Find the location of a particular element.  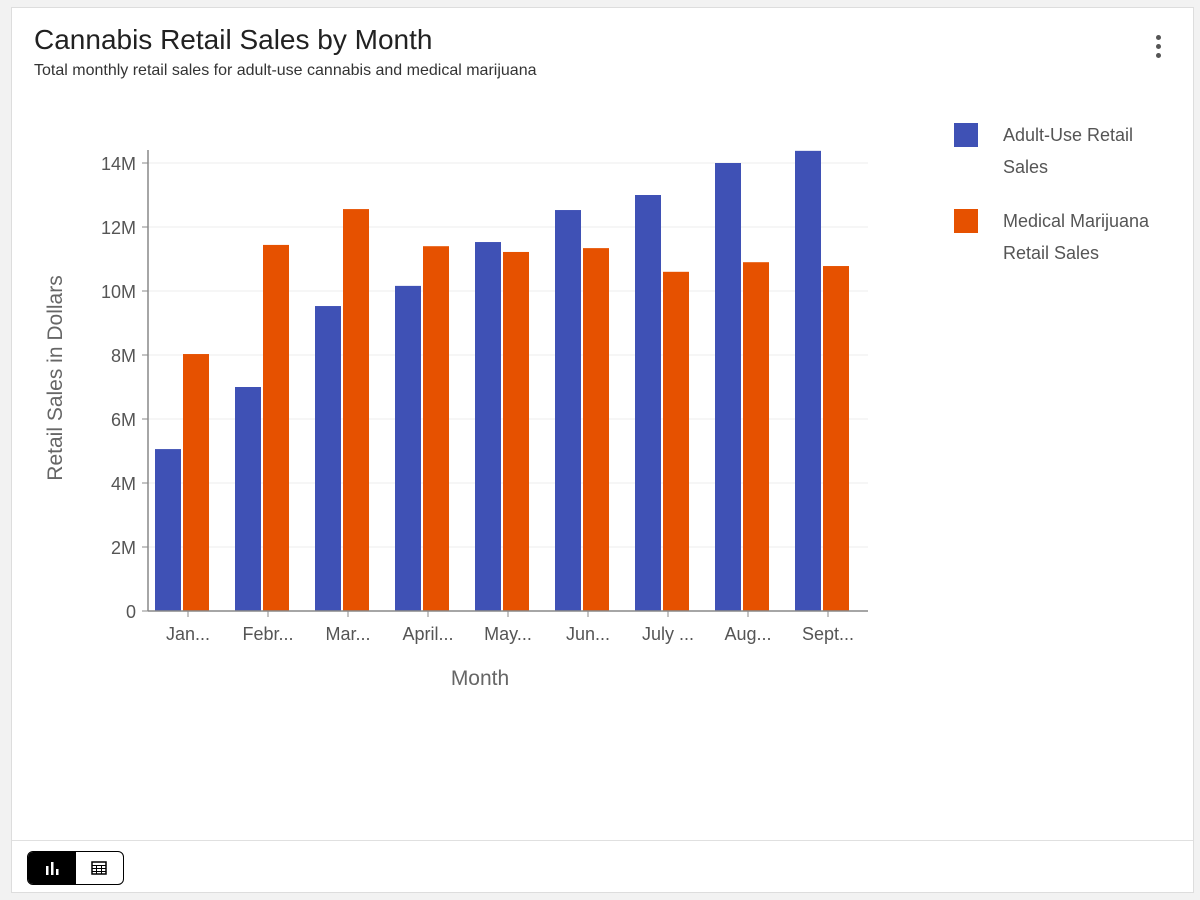

y-tick-label: 10M is located at coordinates (118, 292).